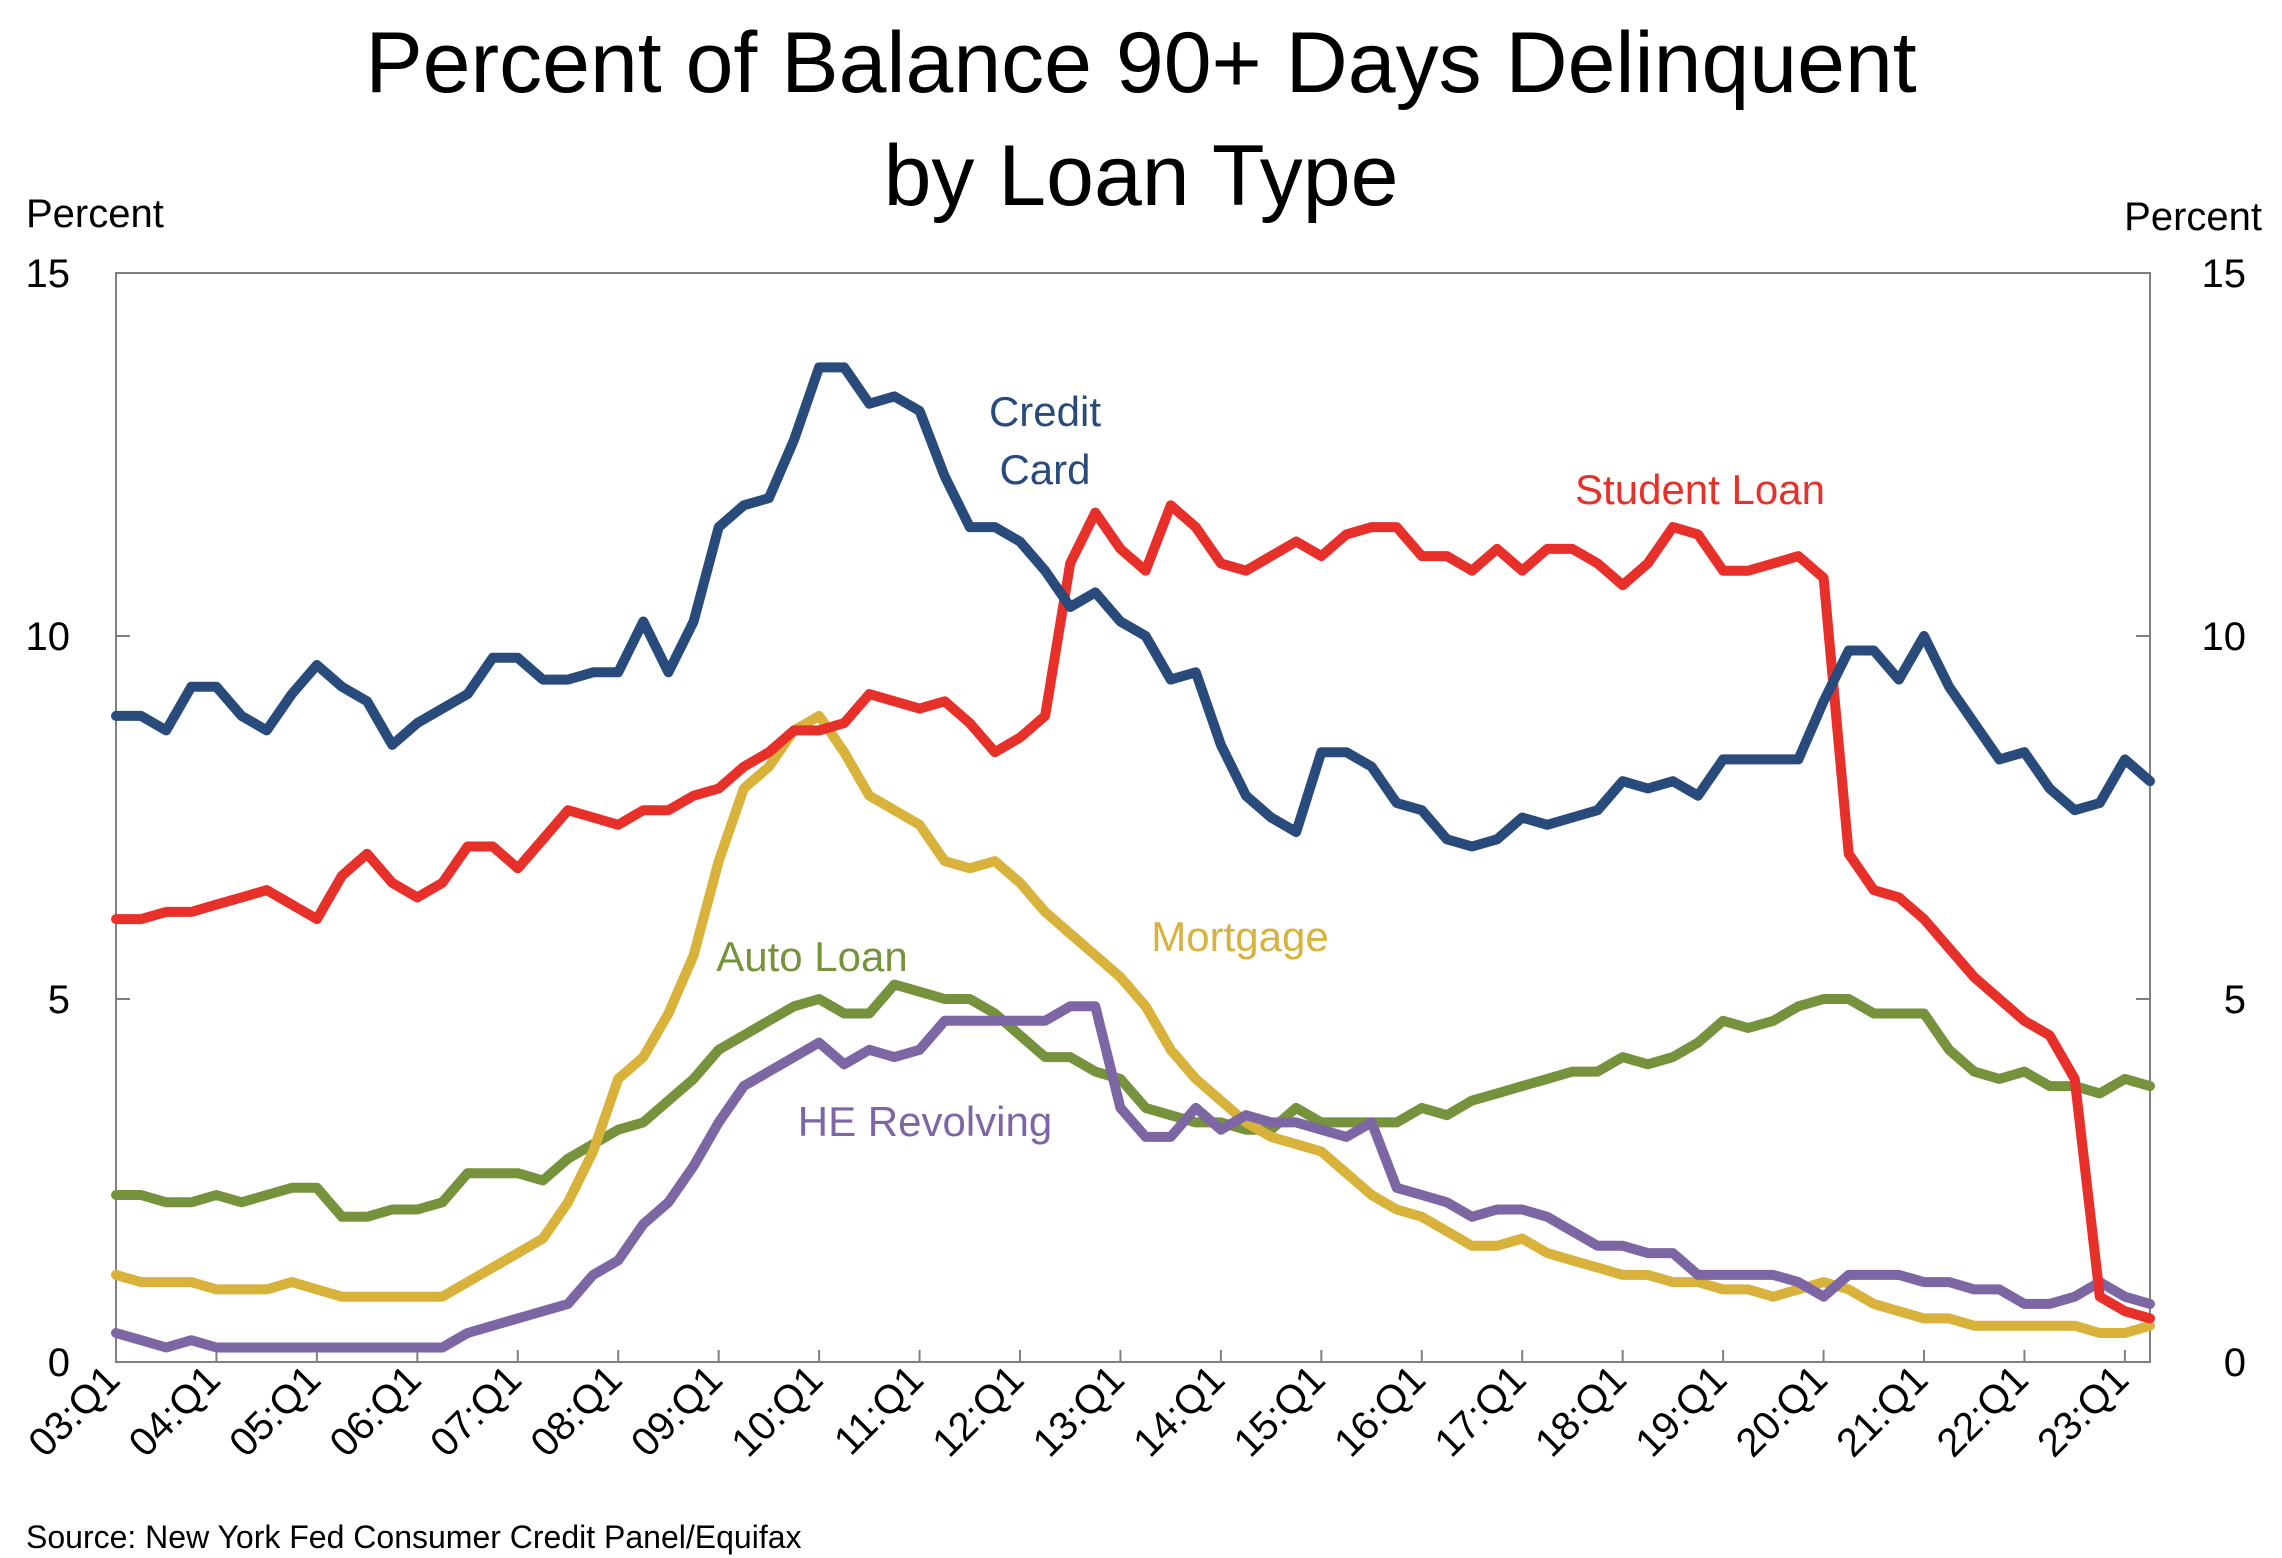 The height and width of the screenshot is (1558, 2282). Describe the element at coordinates (1380, 1411) in the screenshot. I see `x-tick-label: 16:Q1` at that location.